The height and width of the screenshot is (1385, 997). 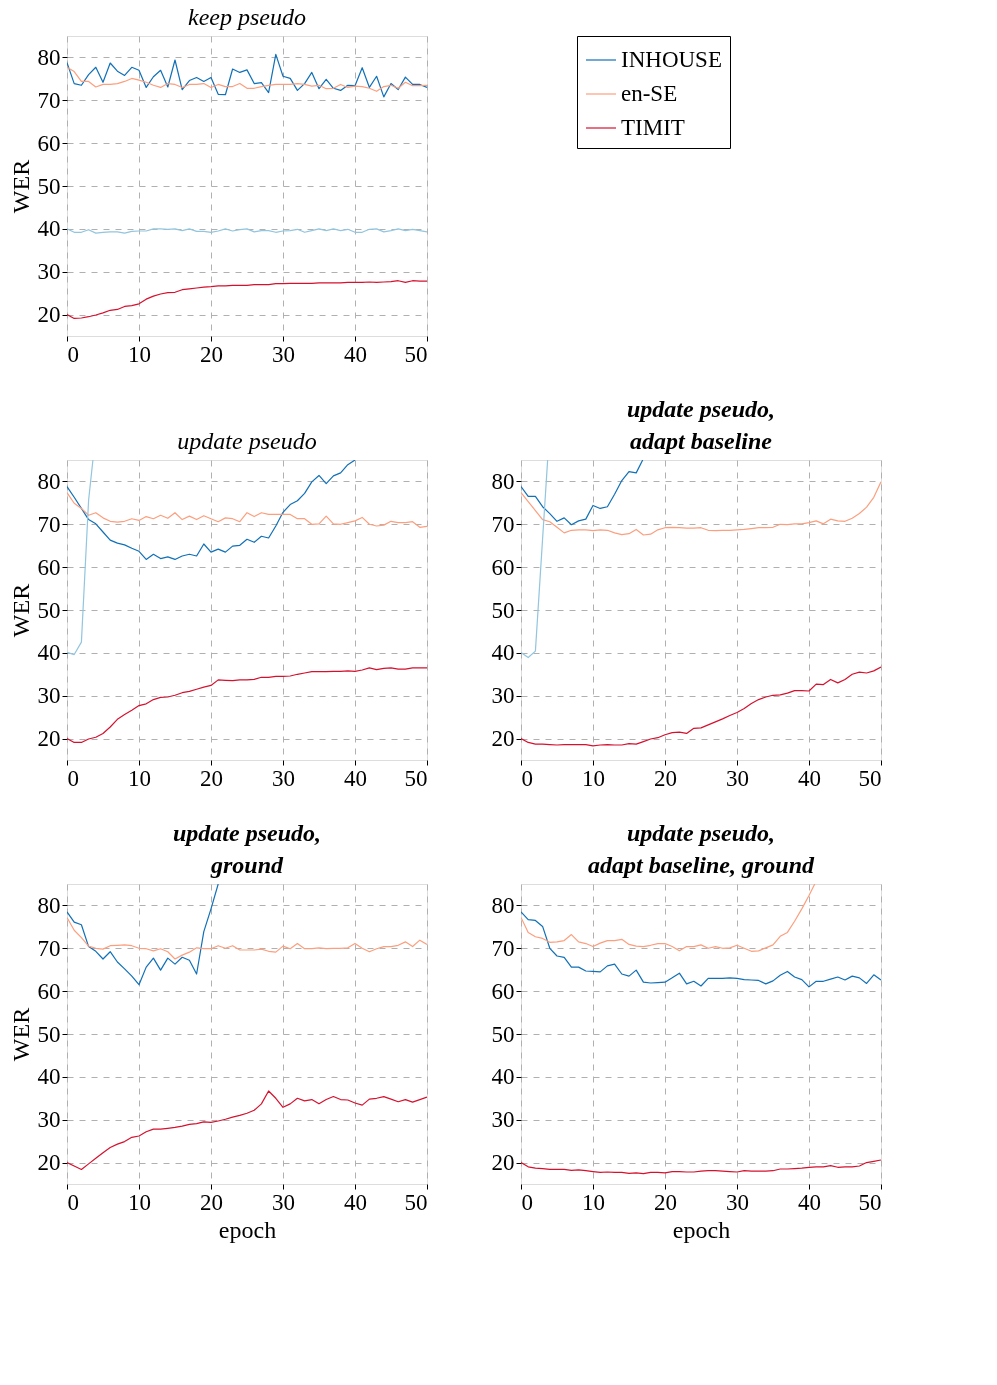 What do you see at coordinates (649, 93) in the screenshot?
I see `legend-label: en-SE` at bounding box center [649, 93].